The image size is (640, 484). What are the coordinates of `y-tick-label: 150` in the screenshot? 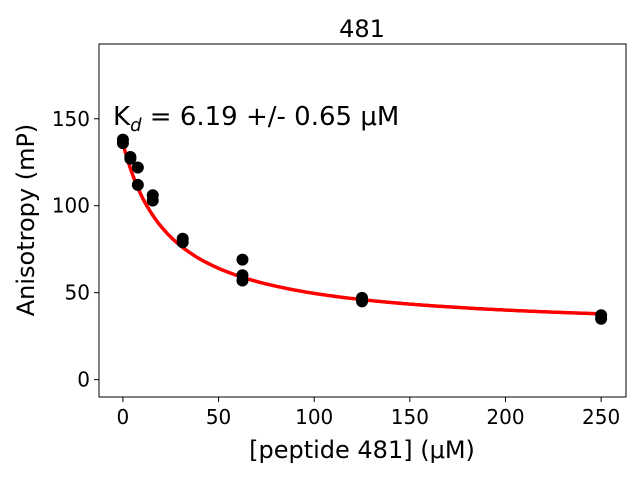 It's located at (71, 119).